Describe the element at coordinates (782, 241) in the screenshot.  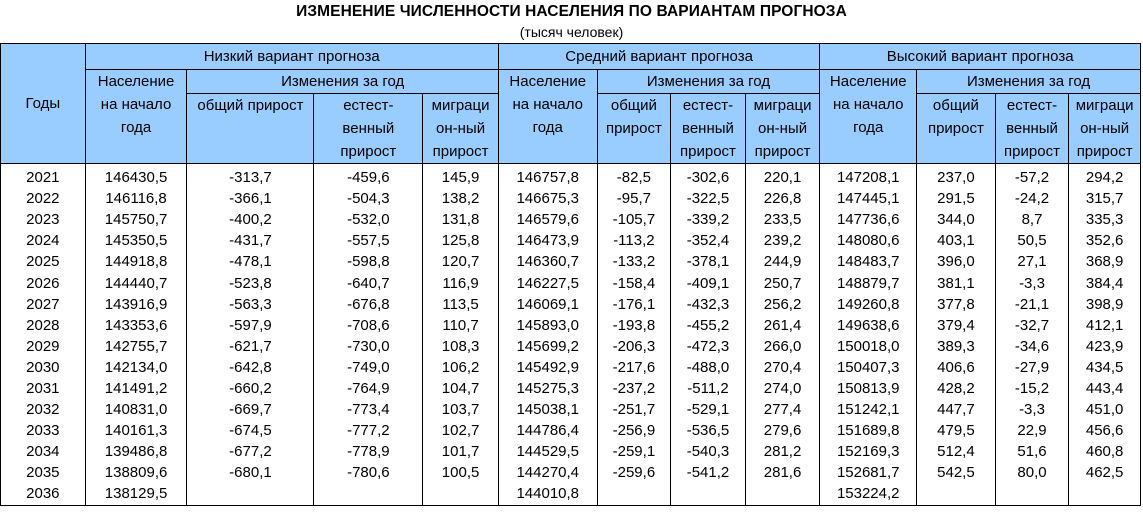
I see `cell-mid-migration-growth: 239,2` at that location.